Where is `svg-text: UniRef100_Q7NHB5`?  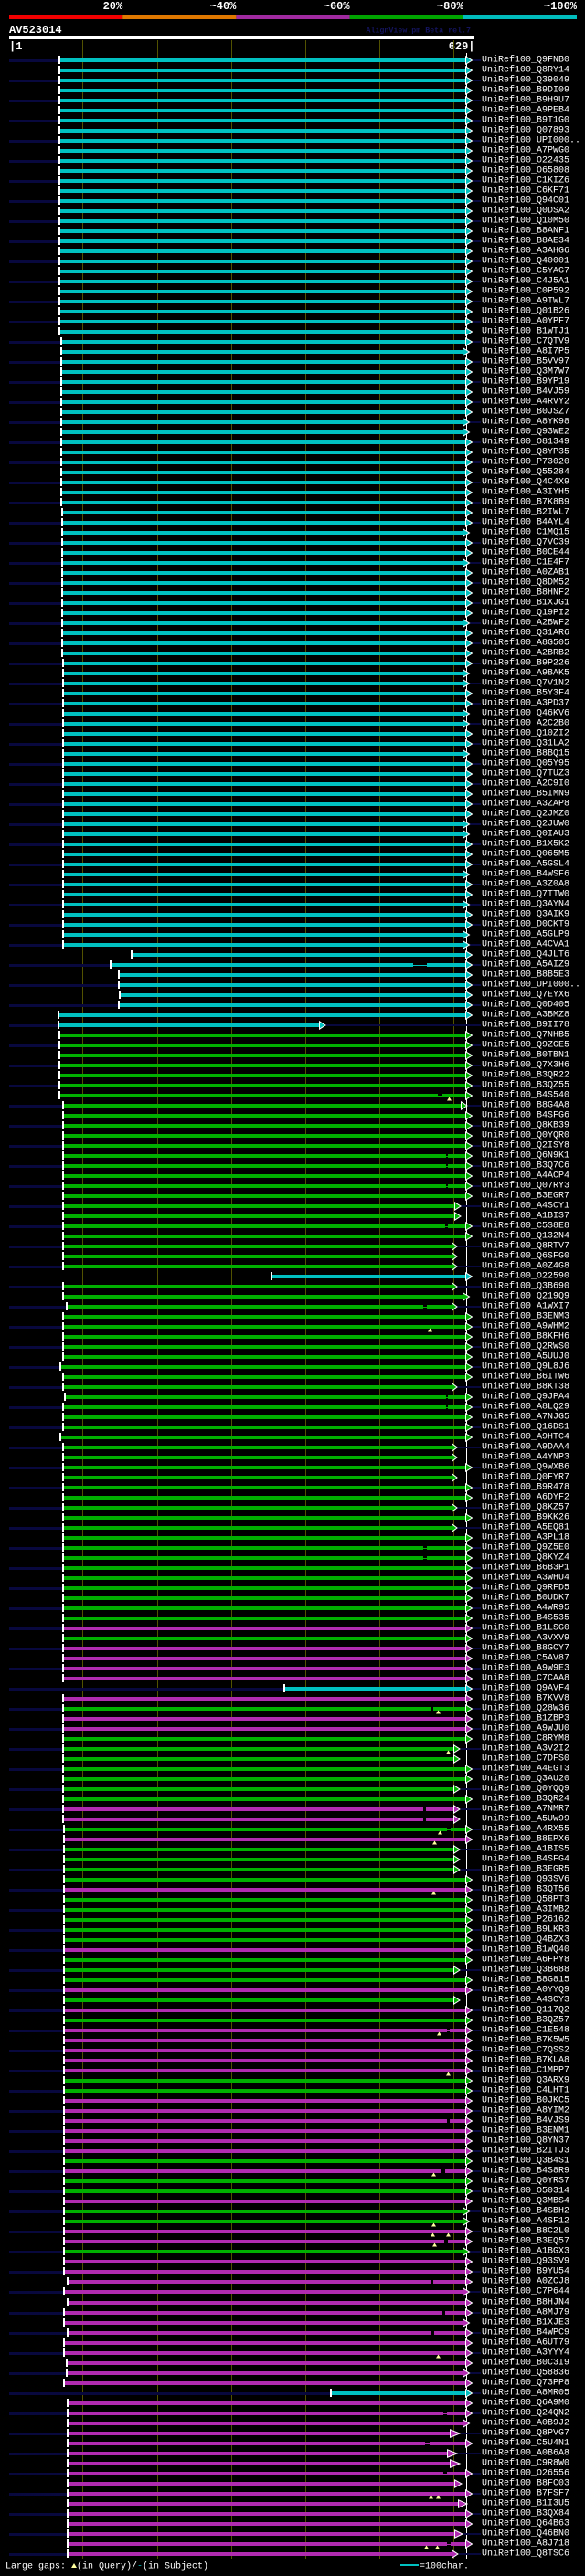 svg-text: UniRef100_Q7NHB5 is located at coordinates (525, 1035).